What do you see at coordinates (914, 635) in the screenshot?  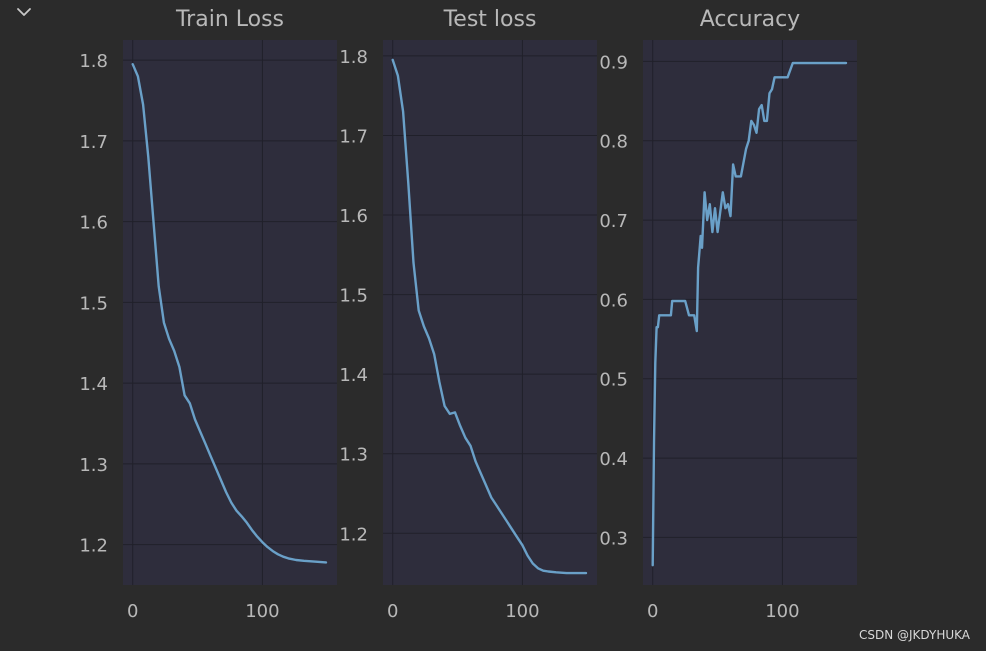 I see `watermark: CSDN @JKDYHUKA` at bounding box center [914, 635].